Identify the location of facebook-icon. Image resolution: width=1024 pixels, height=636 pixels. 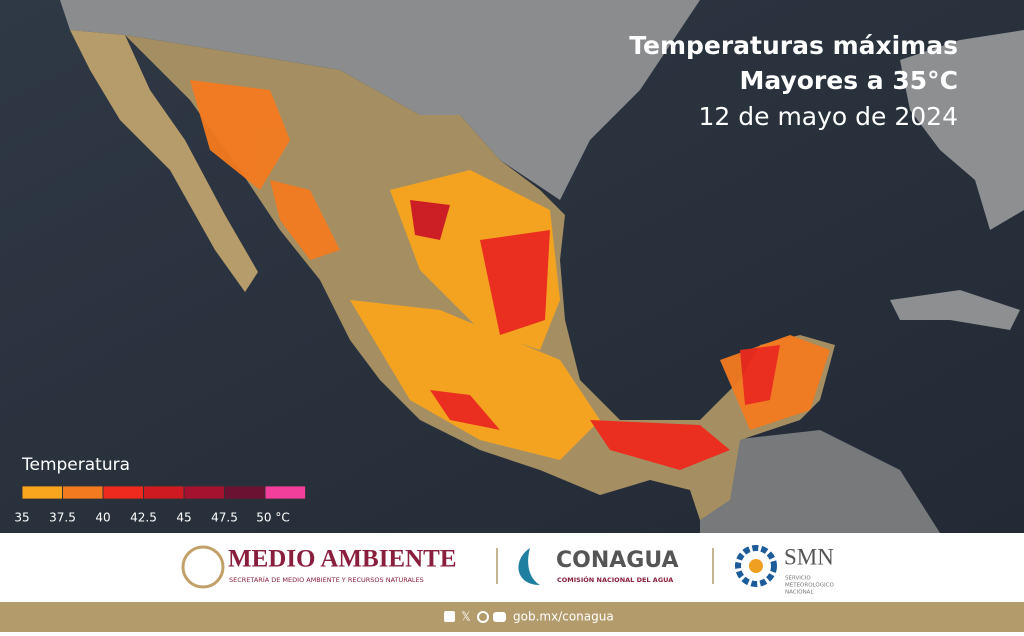
(449, 616).